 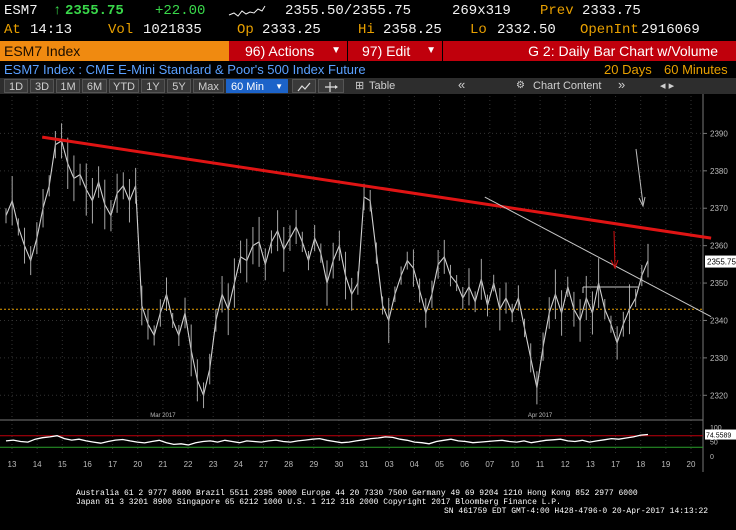 What do you see at coordinates (94, 86) in the screenshot?
I see `period-6m: 6M` at bounding box center [94, 86].